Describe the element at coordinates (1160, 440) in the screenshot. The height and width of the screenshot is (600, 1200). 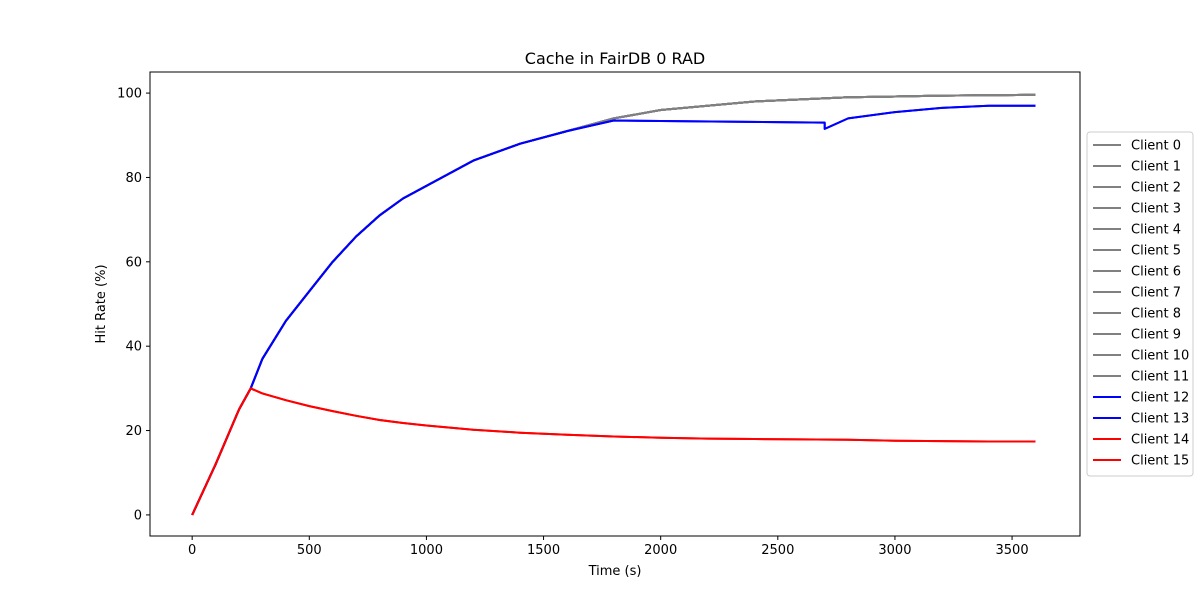
I see `legend-entry-label: Client 14` at that location.